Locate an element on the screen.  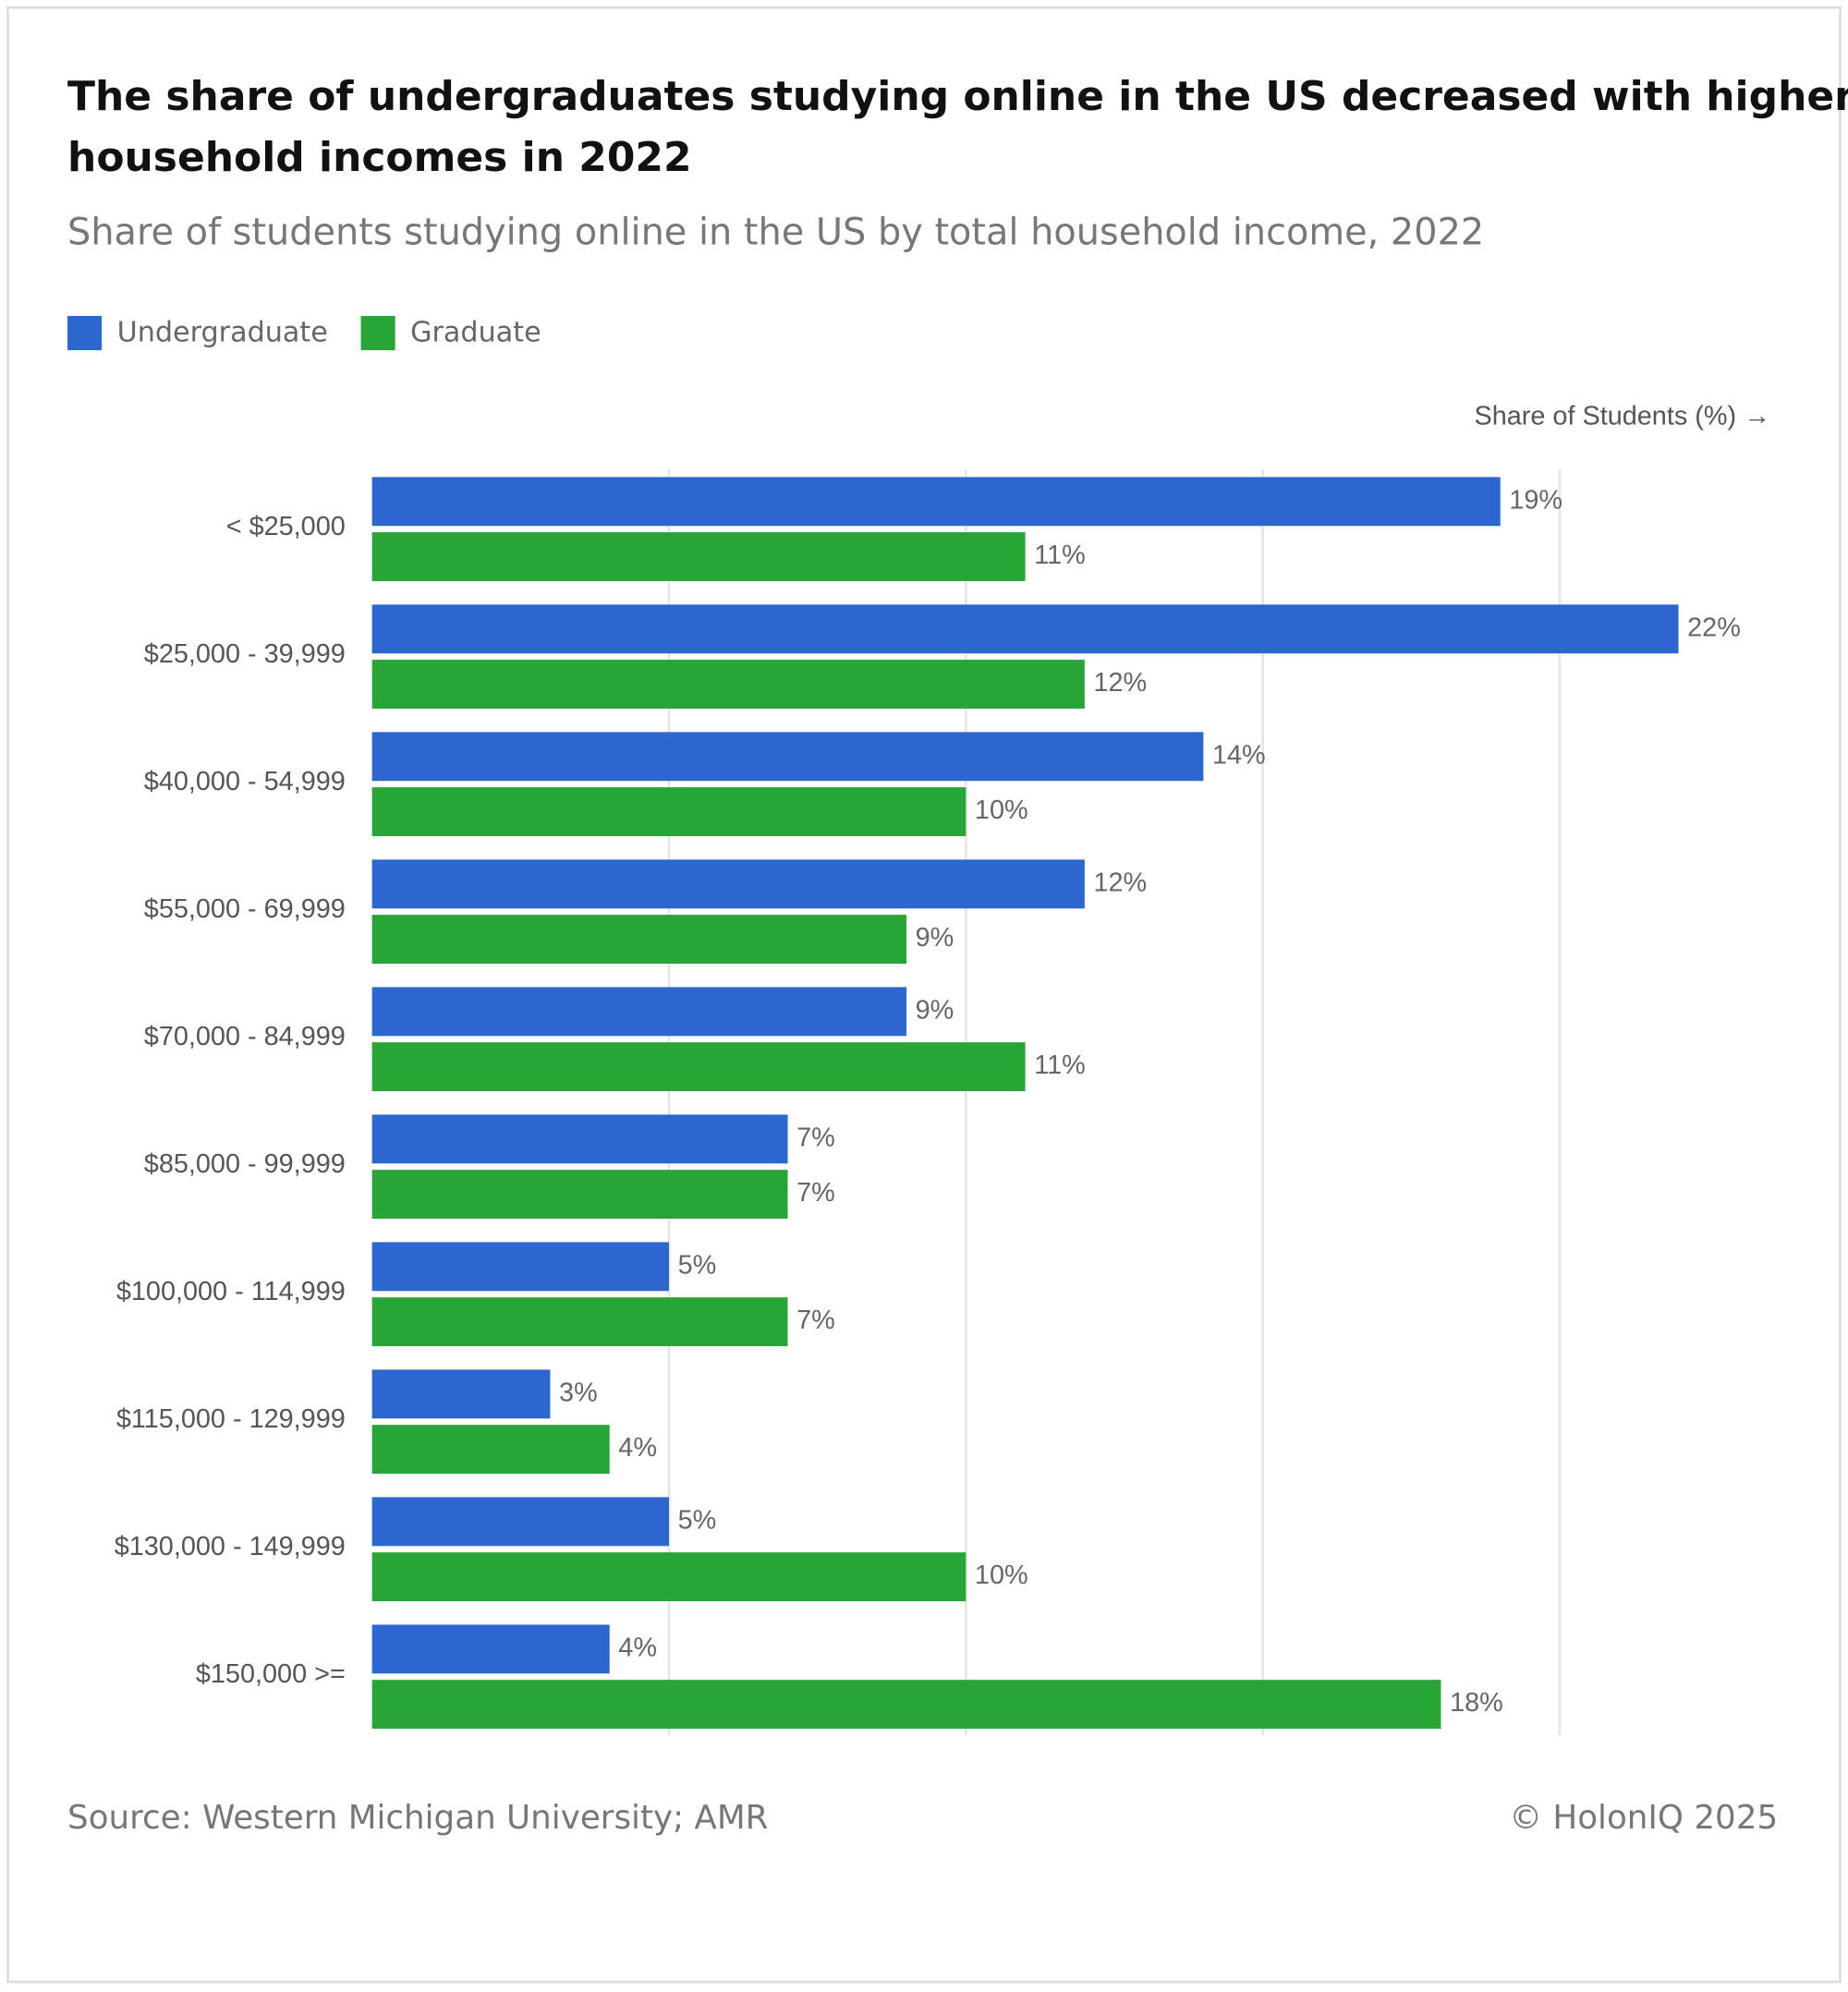
y-tick-label: $25,000 - 39,999 is located at coordinates (245, 654).